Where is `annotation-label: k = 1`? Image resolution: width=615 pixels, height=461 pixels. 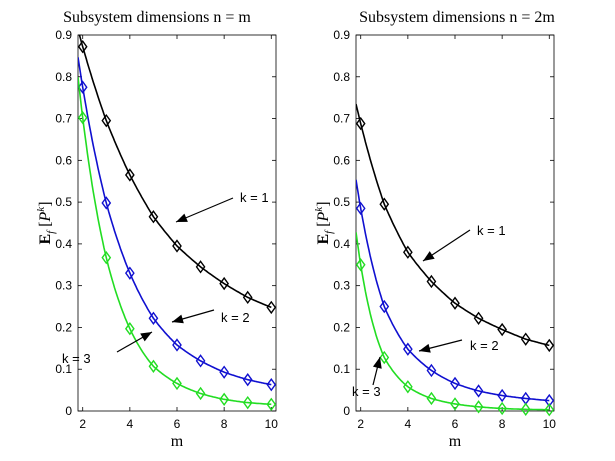
annotation-label: k = 1 is located at coordinates (254, 197).